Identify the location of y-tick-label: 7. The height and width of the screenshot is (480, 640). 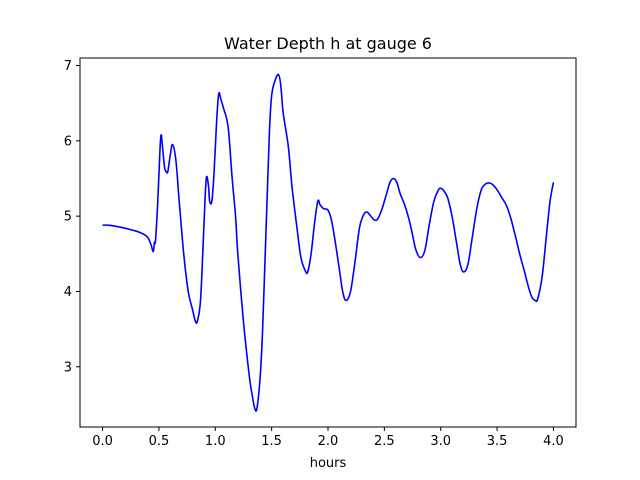
(68, 66).